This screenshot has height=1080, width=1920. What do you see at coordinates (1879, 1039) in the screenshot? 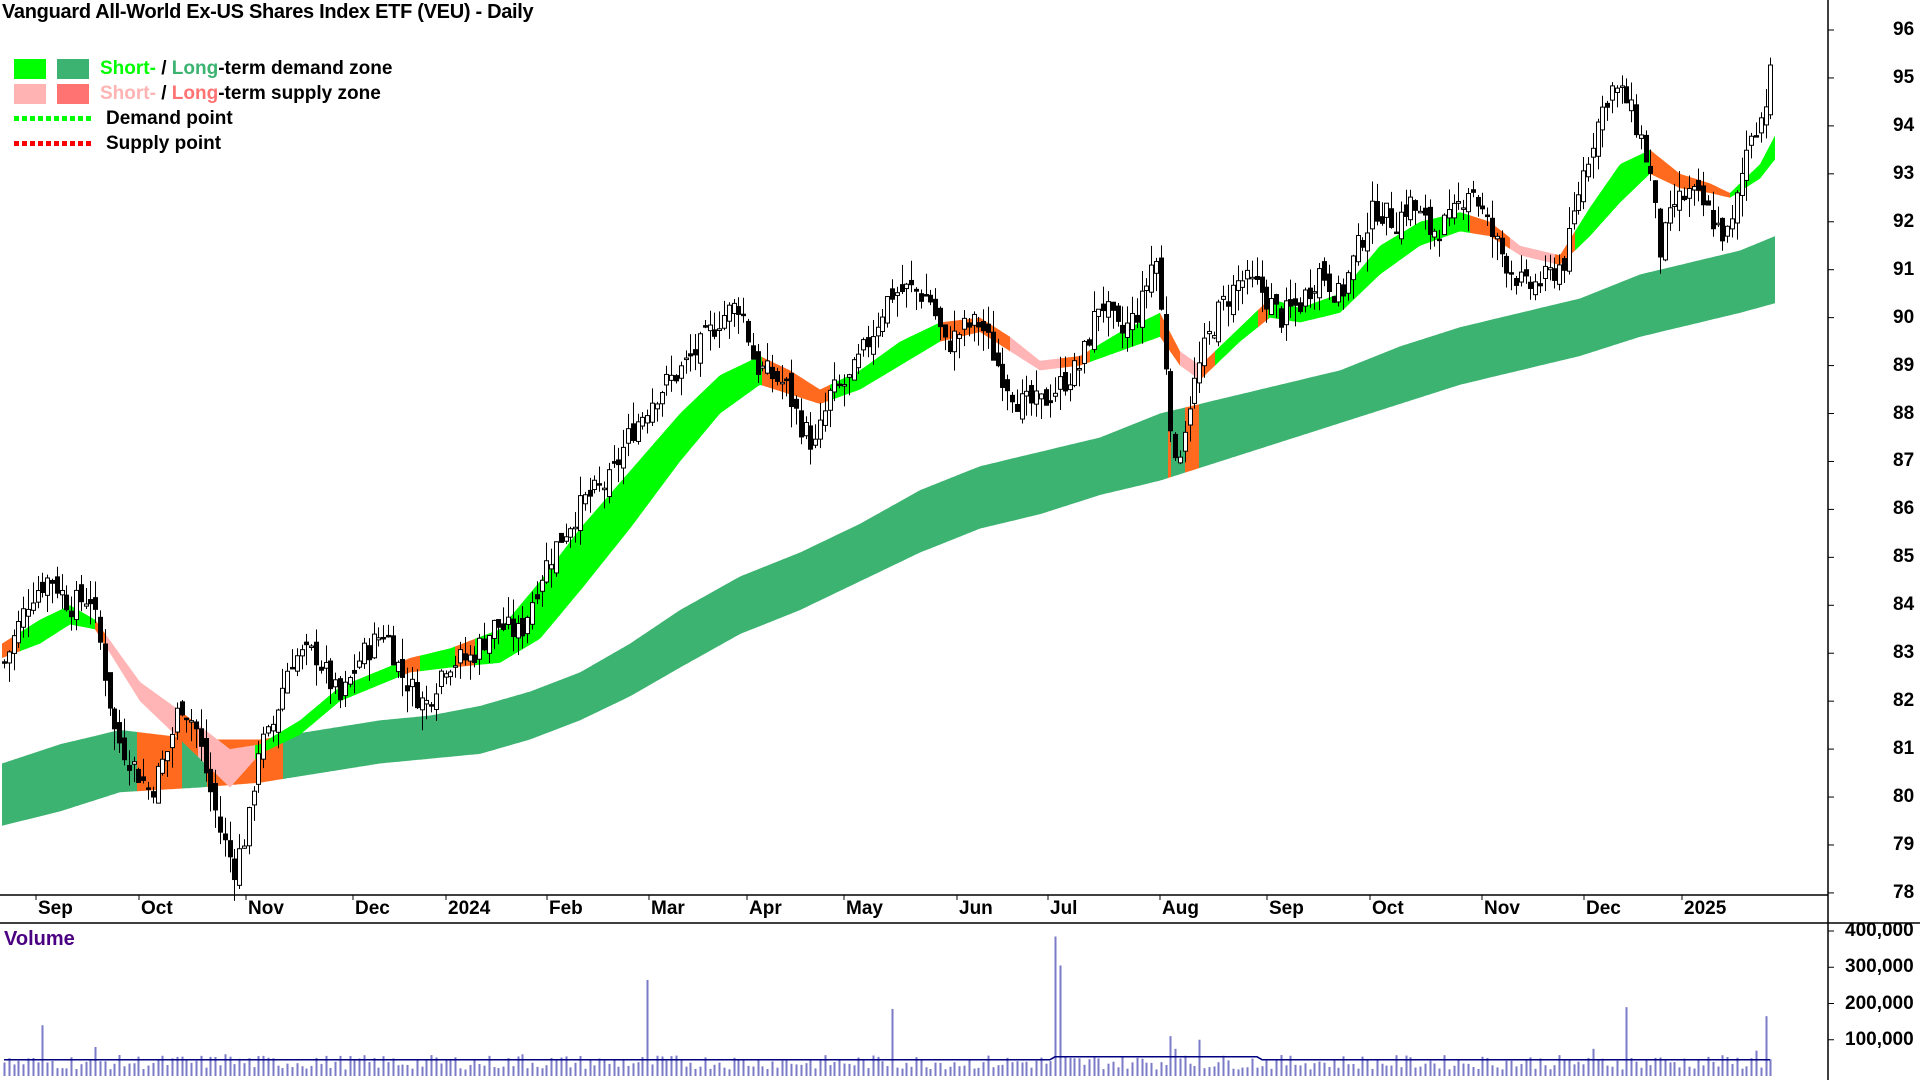
I see `volume-tick-label: 100,000` at bounding box center [1879, 1039].